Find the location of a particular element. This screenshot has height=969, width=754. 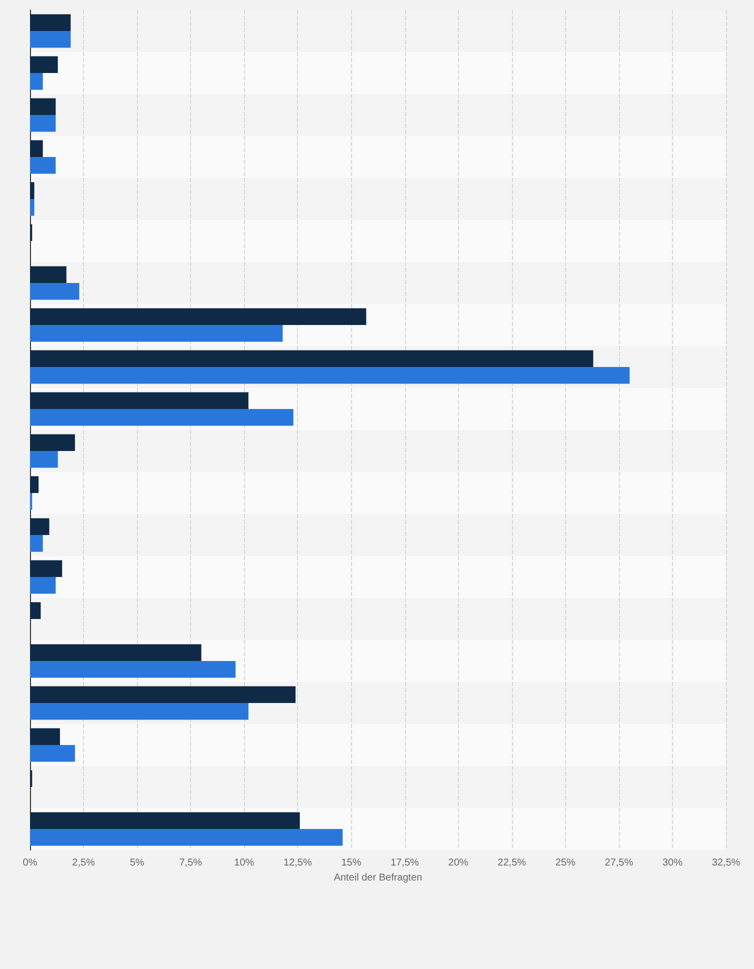

x-tick-label: 17,5% is located at coordinates (405, 863).